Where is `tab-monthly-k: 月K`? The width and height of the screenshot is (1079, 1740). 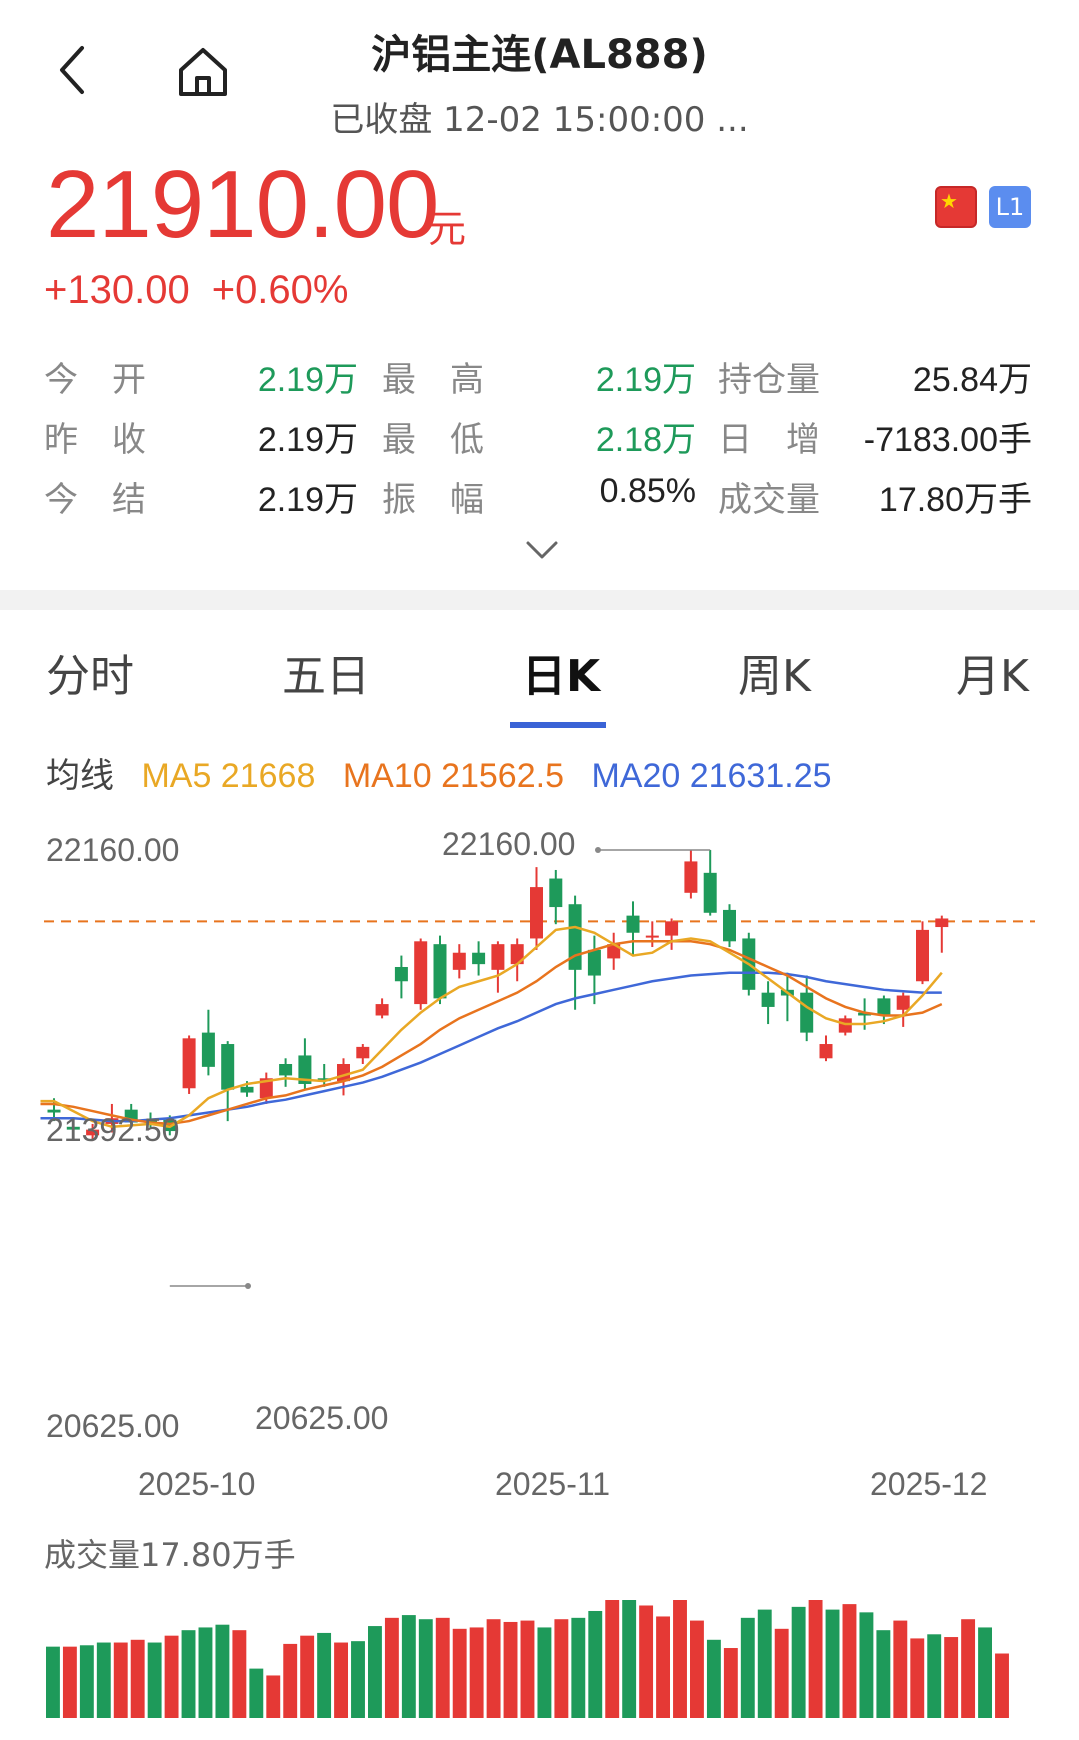
tab-monthly-k: 月K is located at coordinates (992, 676).